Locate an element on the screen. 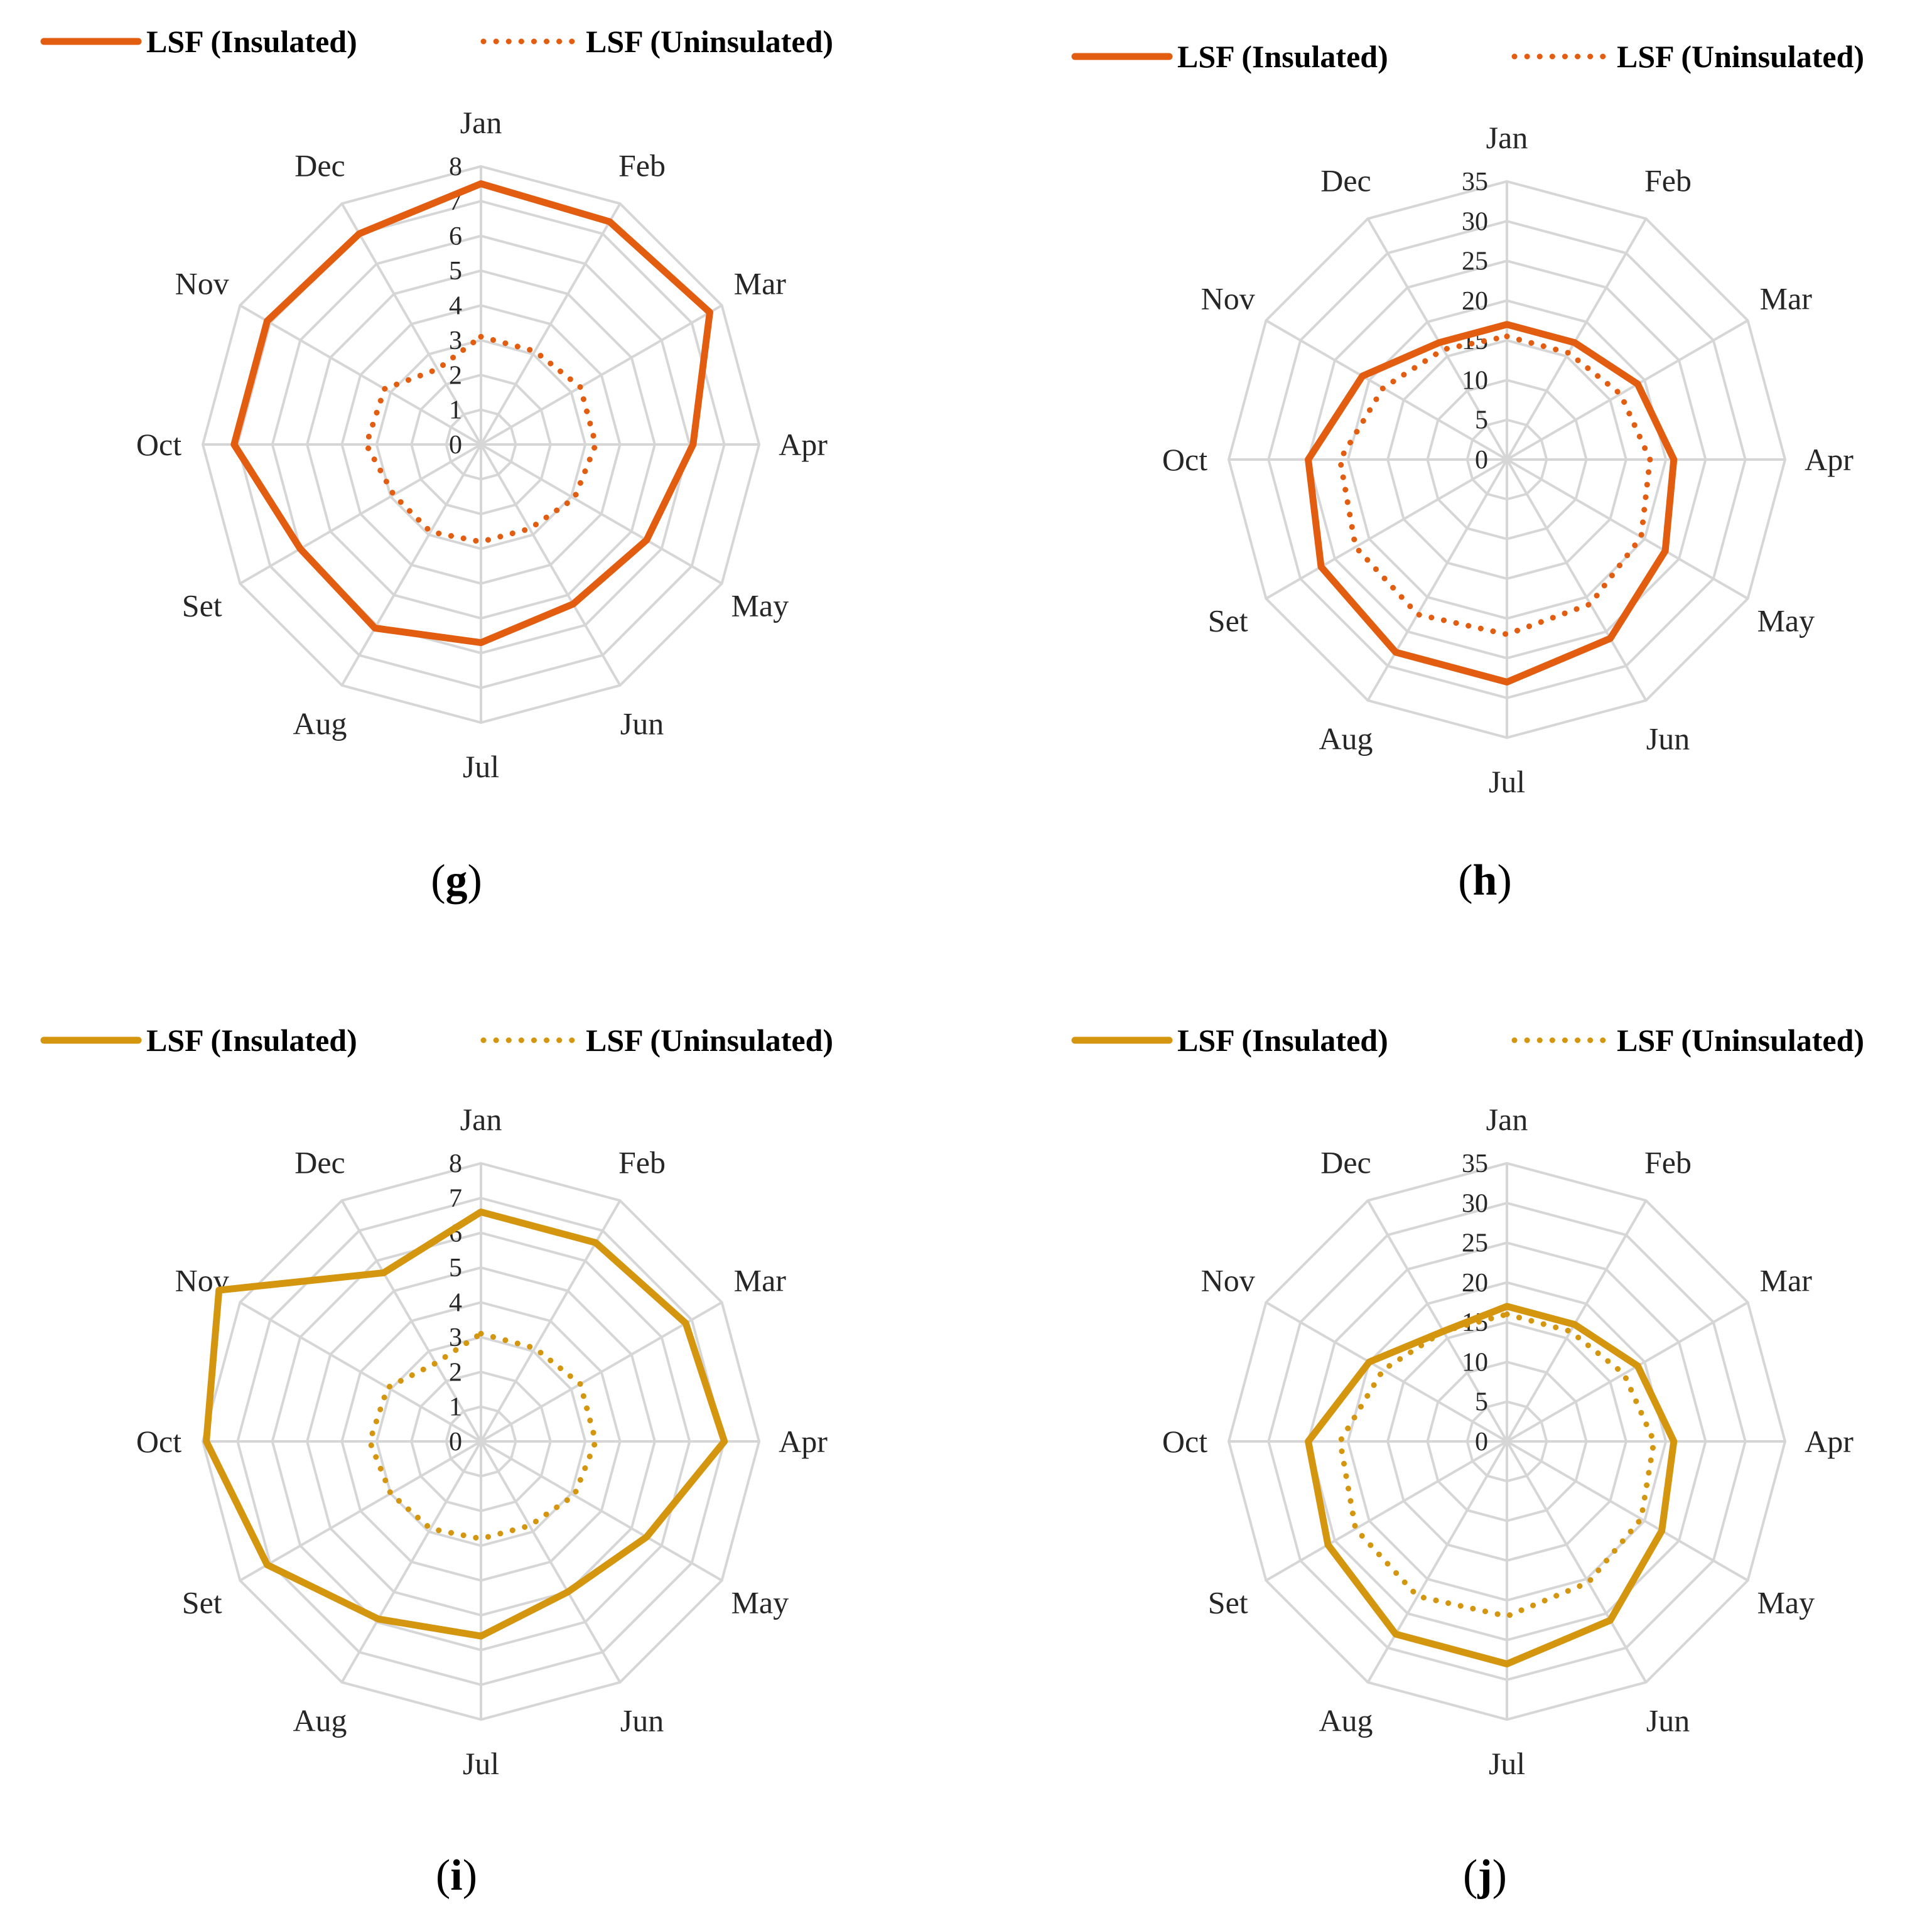 This screenshot has height=1911, width=1932. tick-label: 1 is located at coordinates (455, 1407).